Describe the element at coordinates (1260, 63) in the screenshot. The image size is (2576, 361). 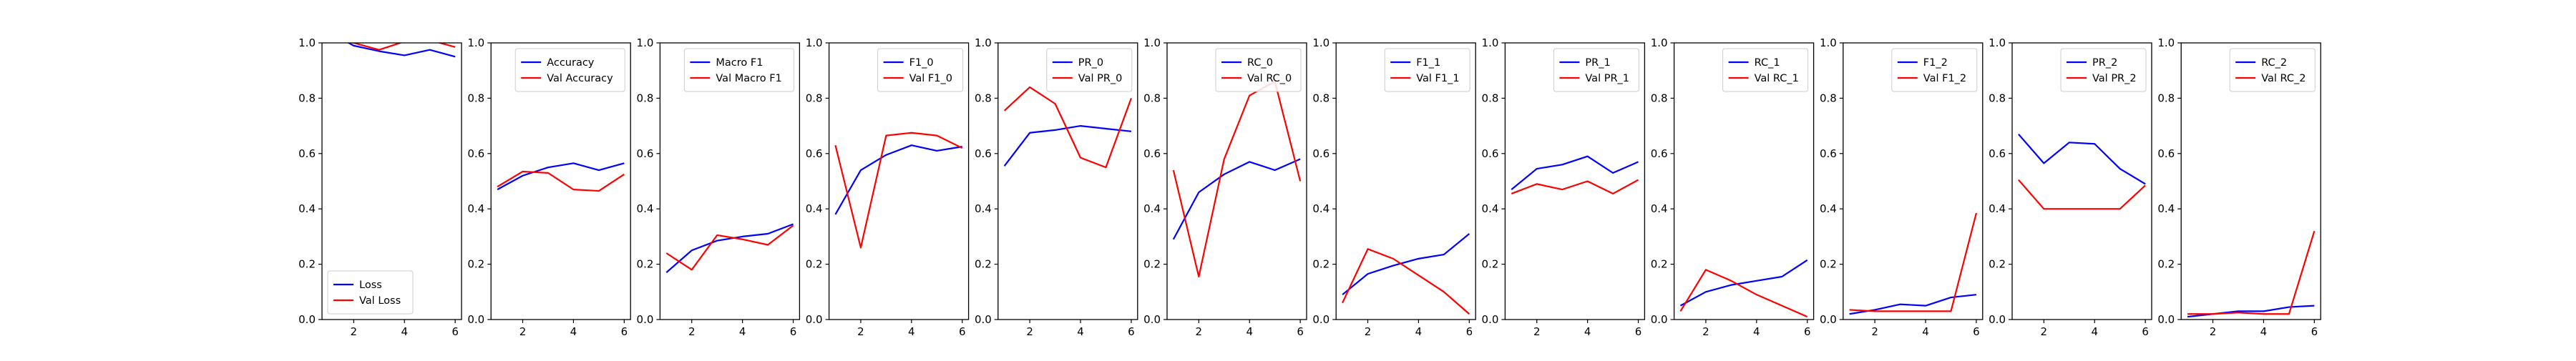
I see `legend-label: RC_0` at that location.